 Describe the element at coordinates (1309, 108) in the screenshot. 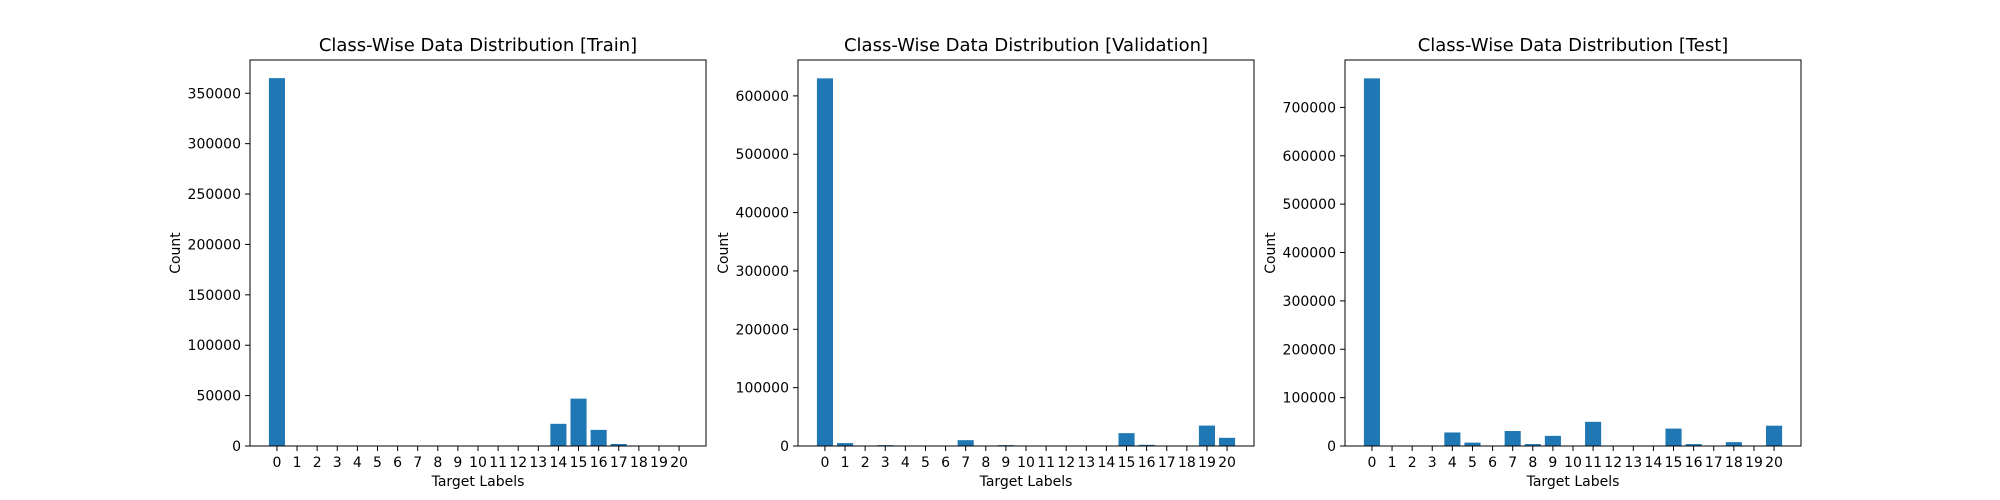

I see `y-tick-label: 700000` at that location.